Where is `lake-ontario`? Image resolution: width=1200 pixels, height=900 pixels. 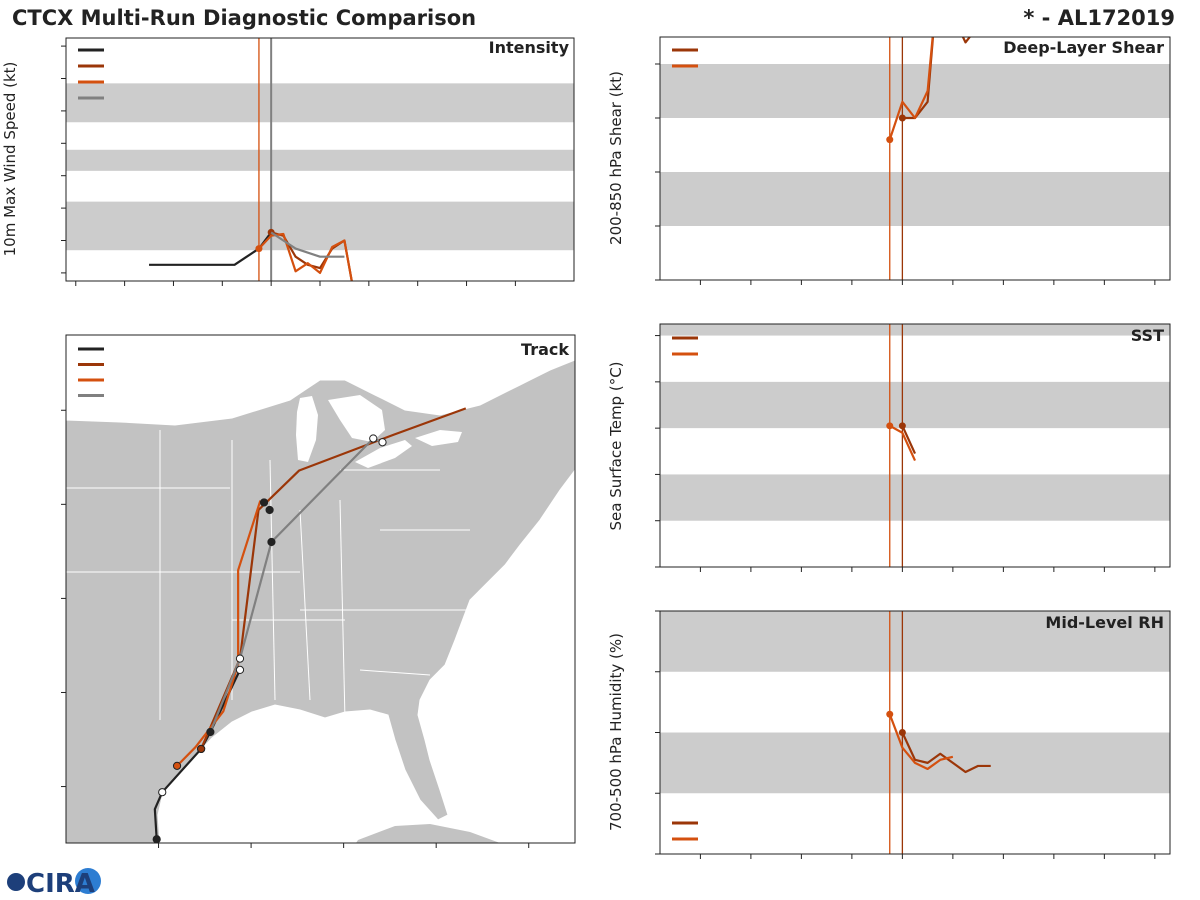
lake-ontario is located at coordinates (438, 438).